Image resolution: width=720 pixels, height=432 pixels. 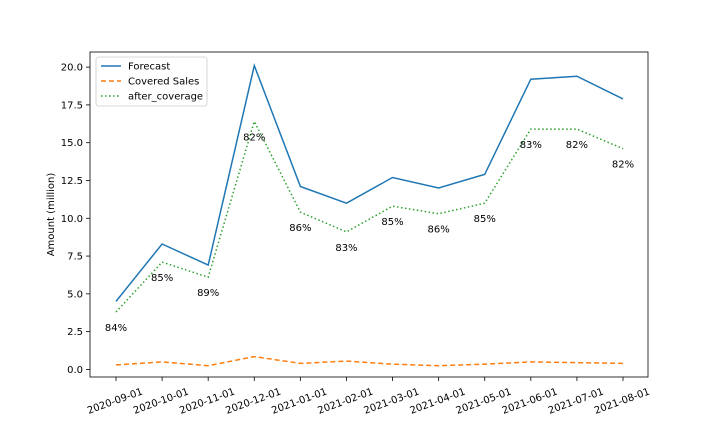 What do you see at coordinates (163, 82) in the screenshot?
I see `legend-entry: Covered Sales` at bounding box center [163, 82].